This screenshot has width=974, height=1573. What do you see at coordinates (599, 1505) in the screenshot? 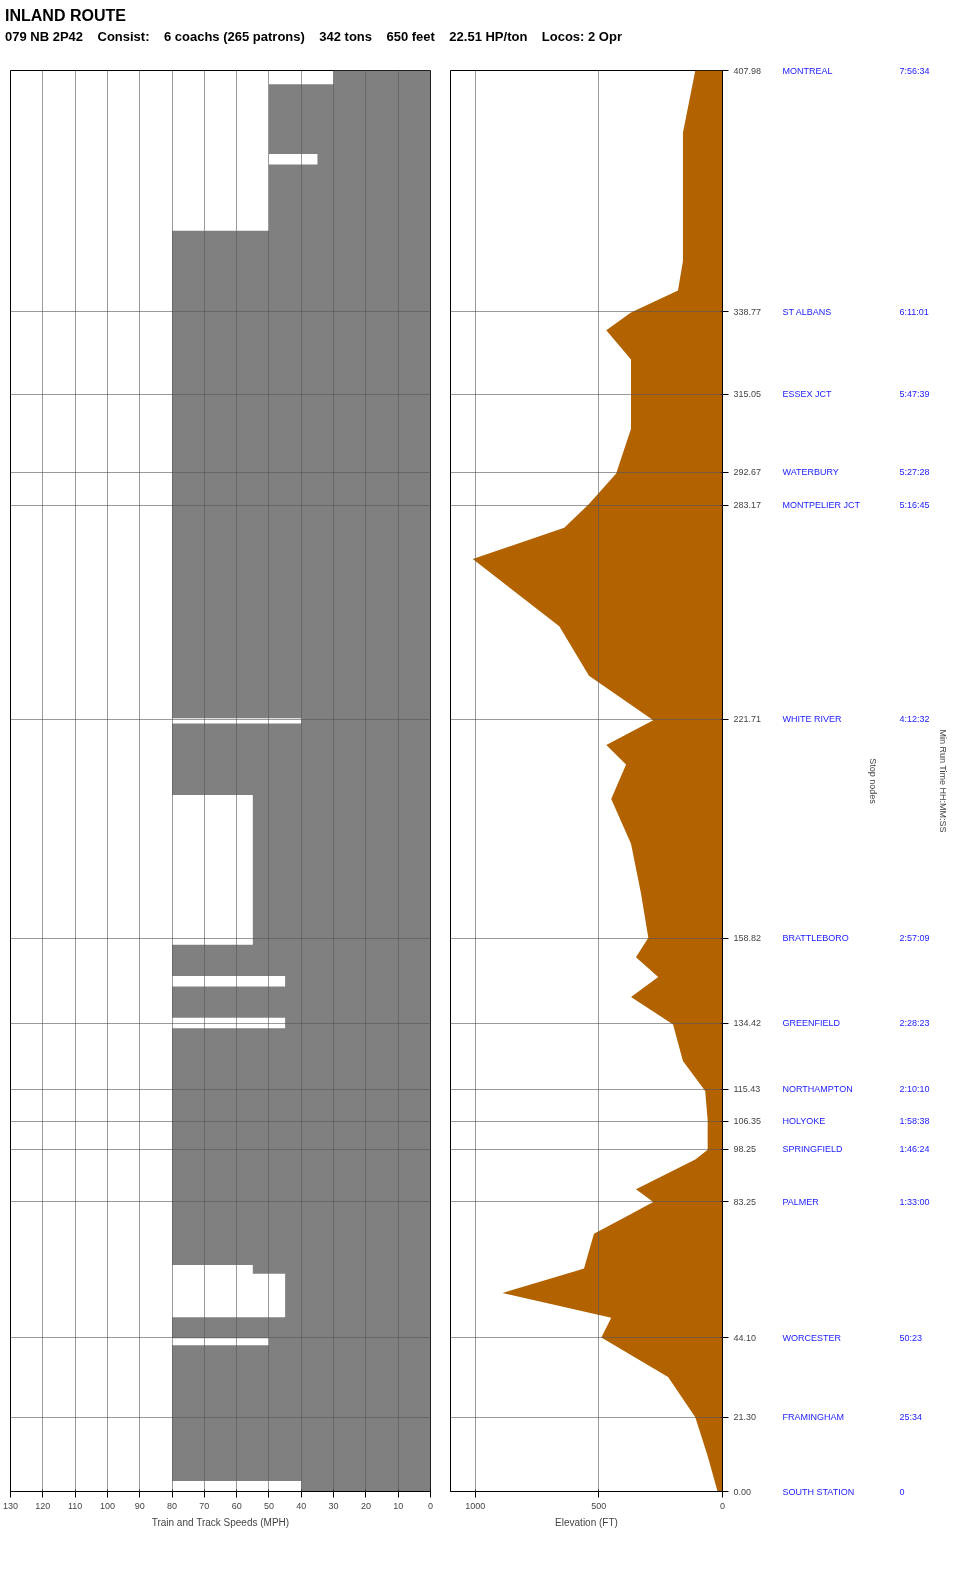
I see `x-tick-label: 500` at bounding box center [599, 1505].